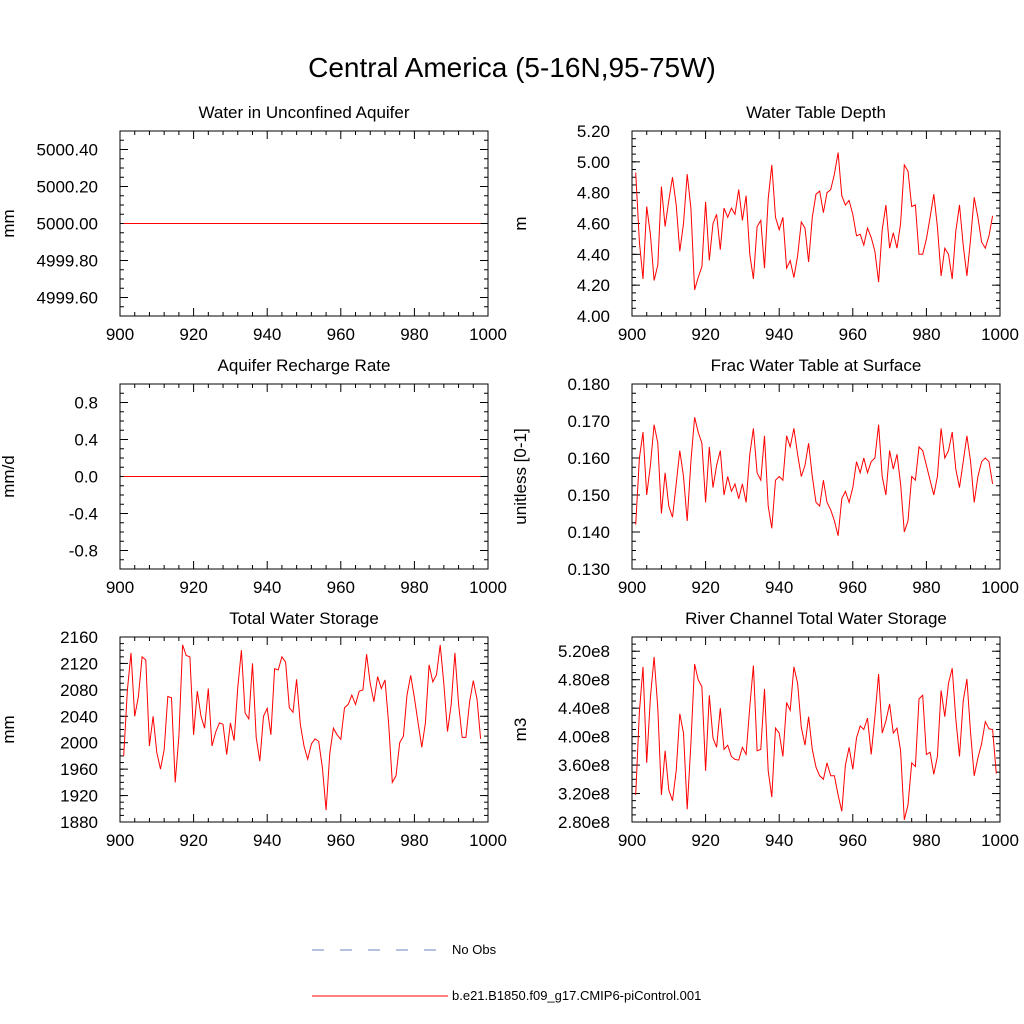 The width and height of the screenshot is (1024, 1024). What do you see at coordinates (83, 514) in the screenshot?
I see `y-tick-label: -0.4` at bounding box center [83, 514].